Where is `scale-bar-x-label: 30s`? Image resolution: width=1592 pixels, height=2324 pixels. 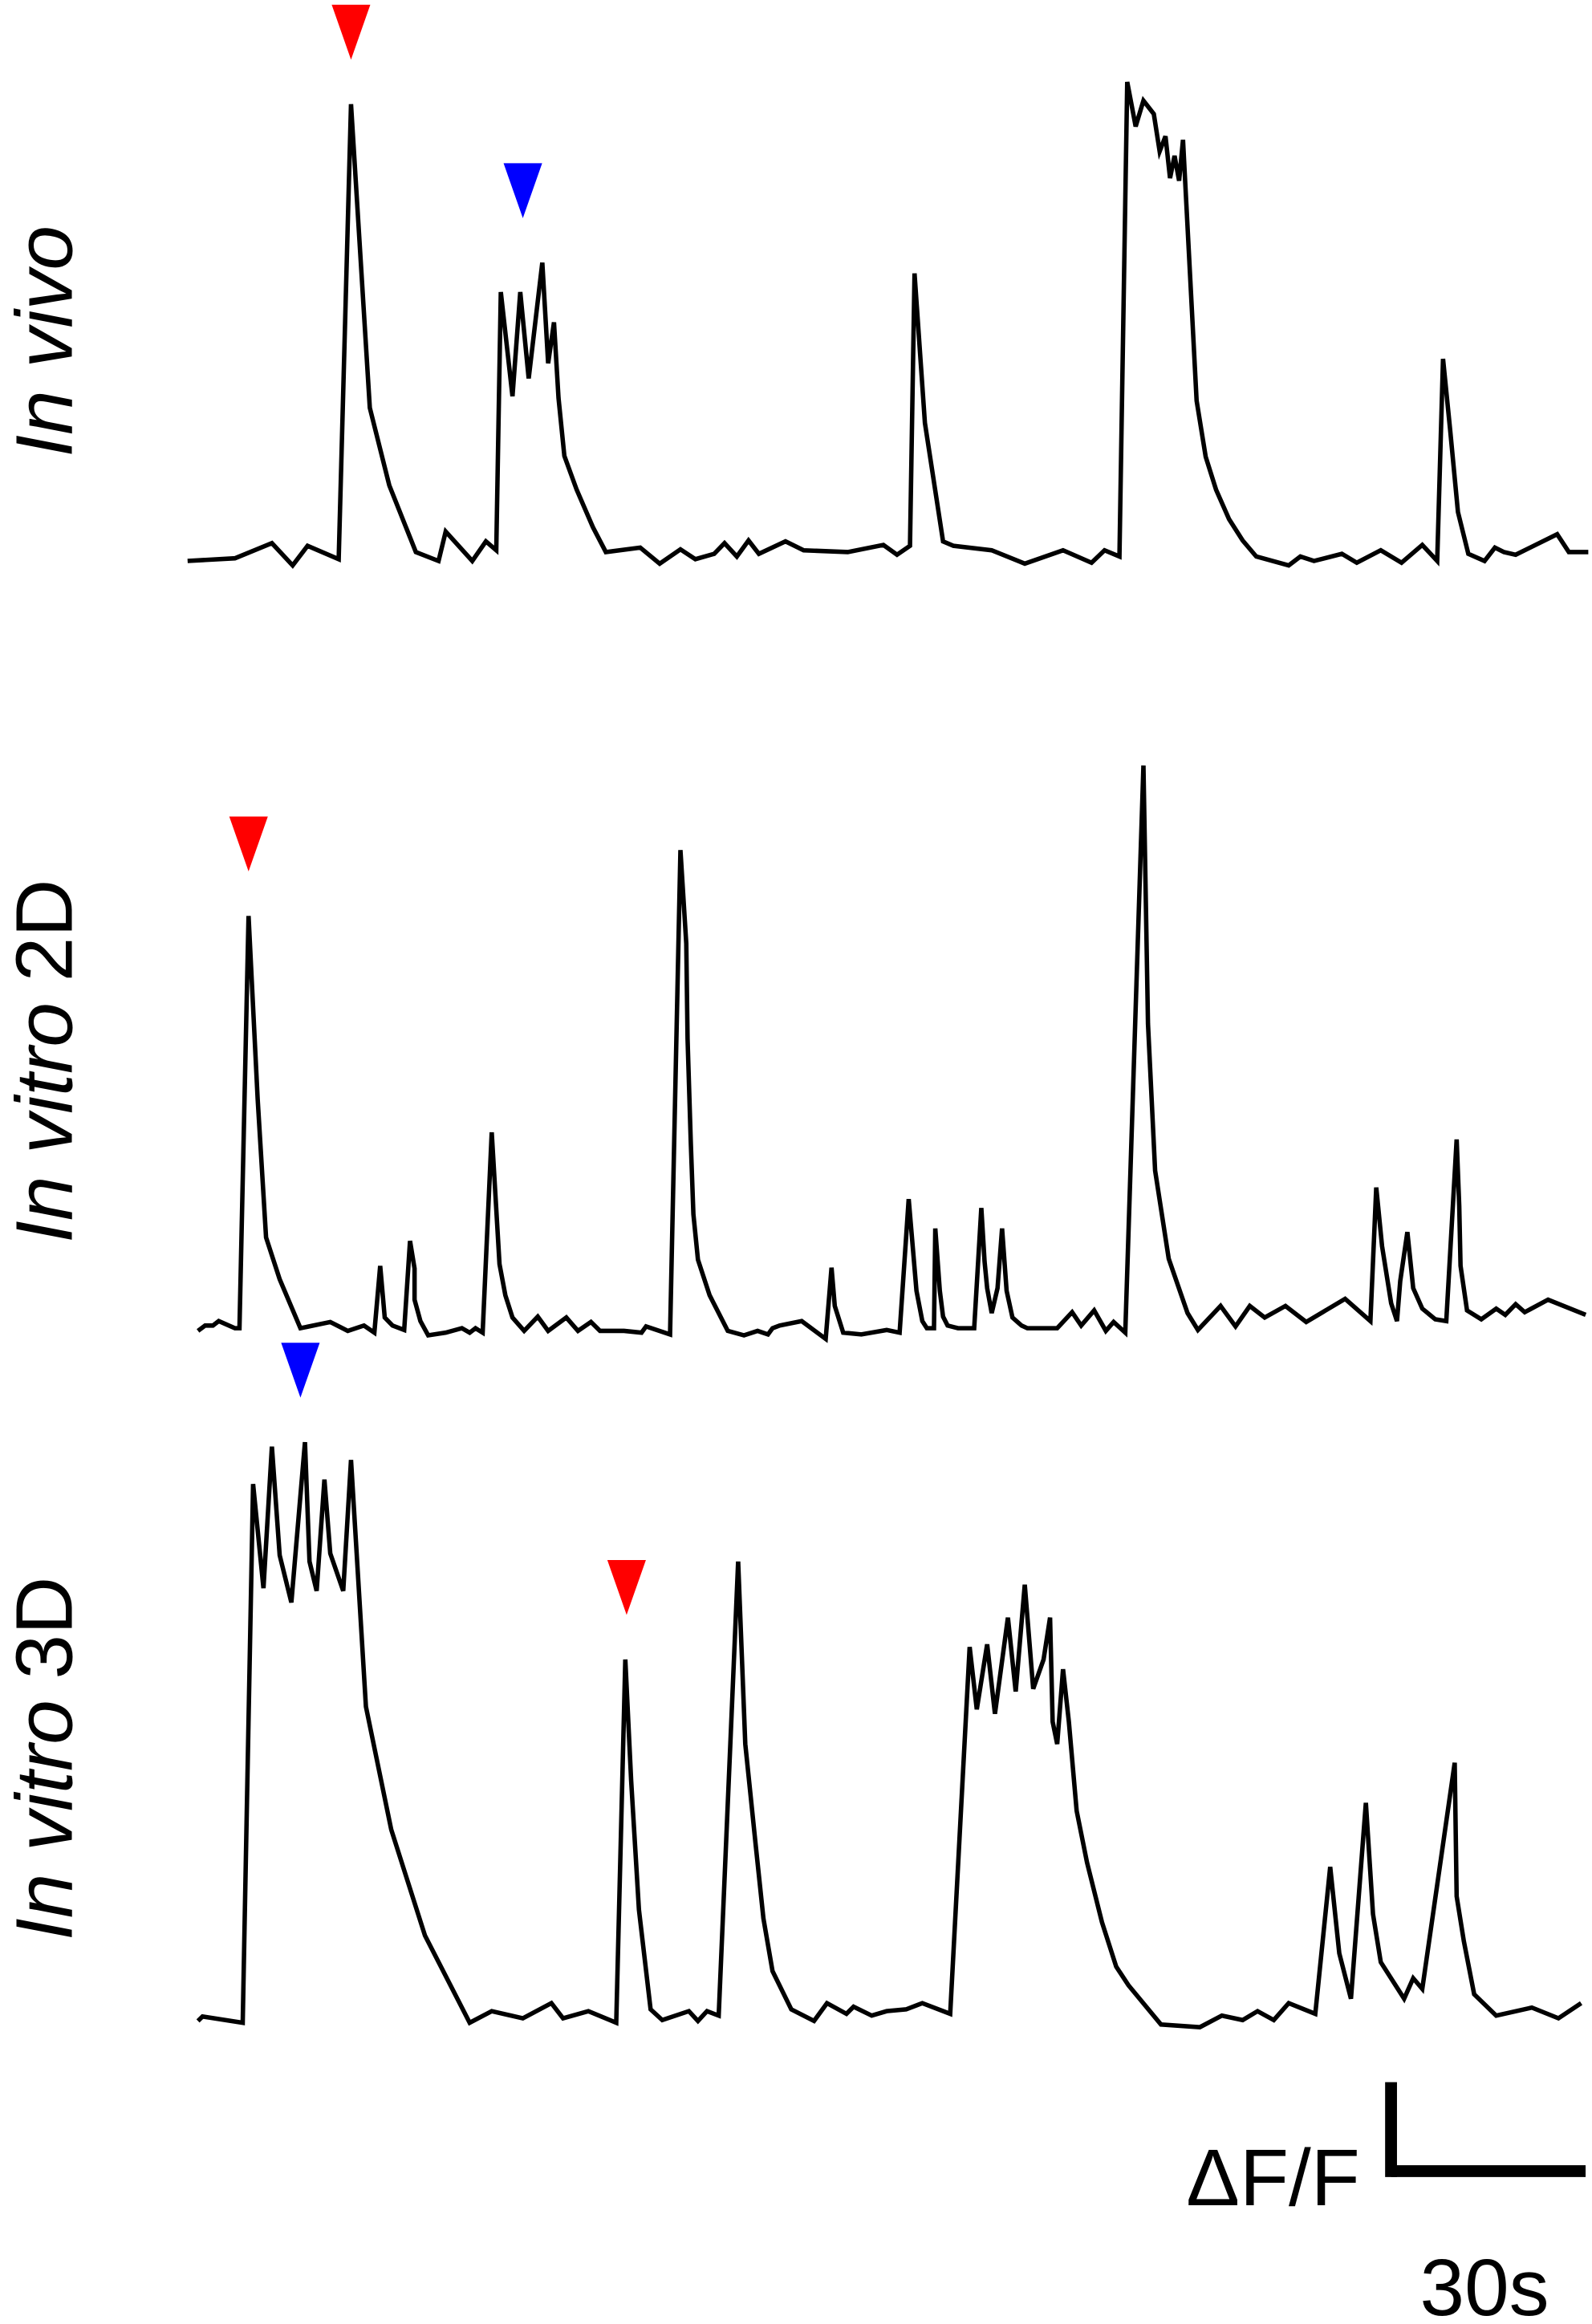
scale-bar-x-label: 30s is located at coordinates (1484, 2284).